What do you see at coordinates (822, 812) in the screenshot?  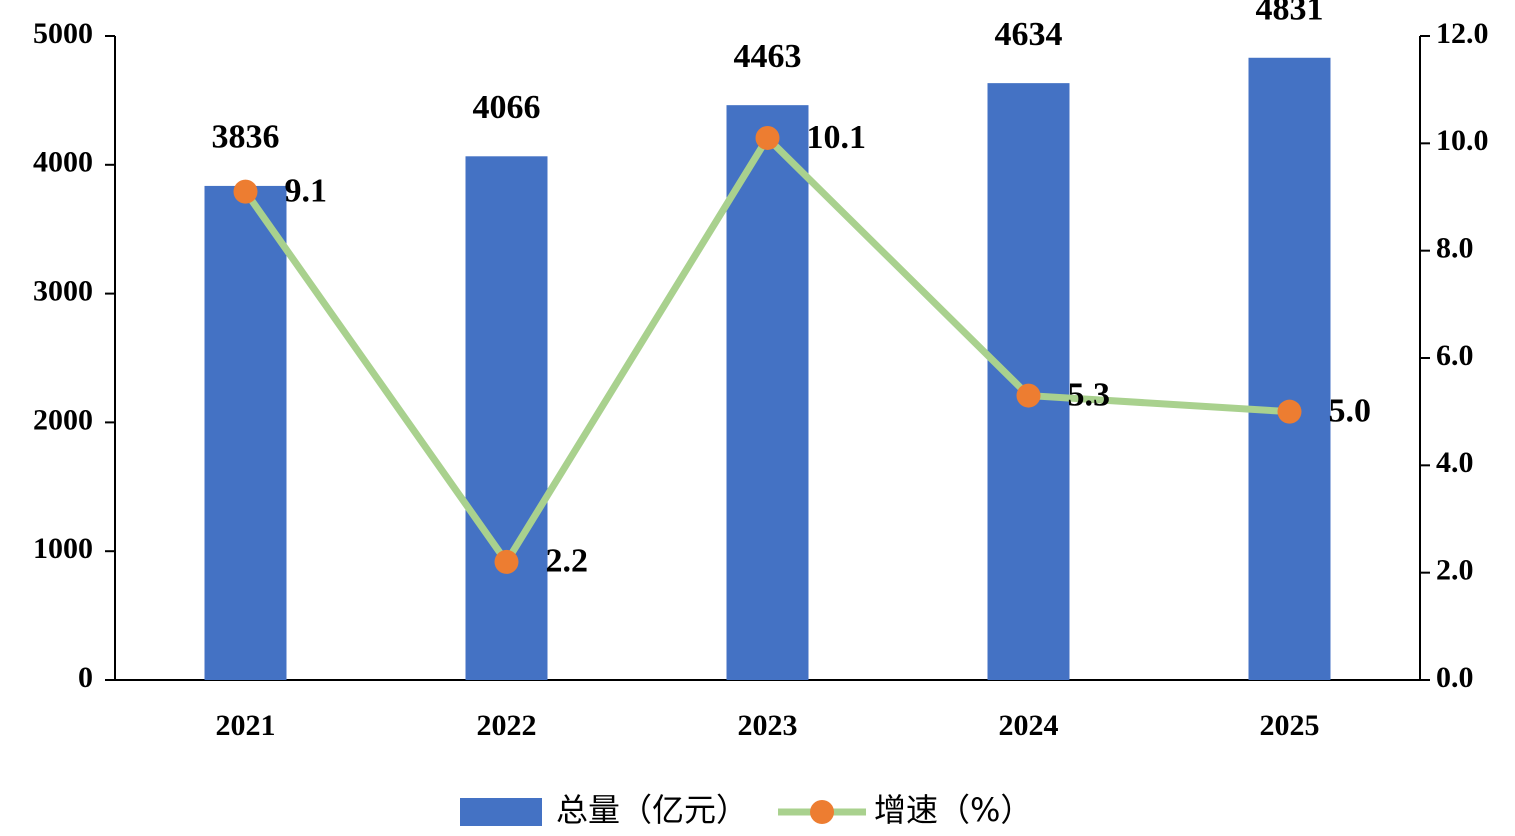 I see `legend-marker` at bounding box center [822, 812].